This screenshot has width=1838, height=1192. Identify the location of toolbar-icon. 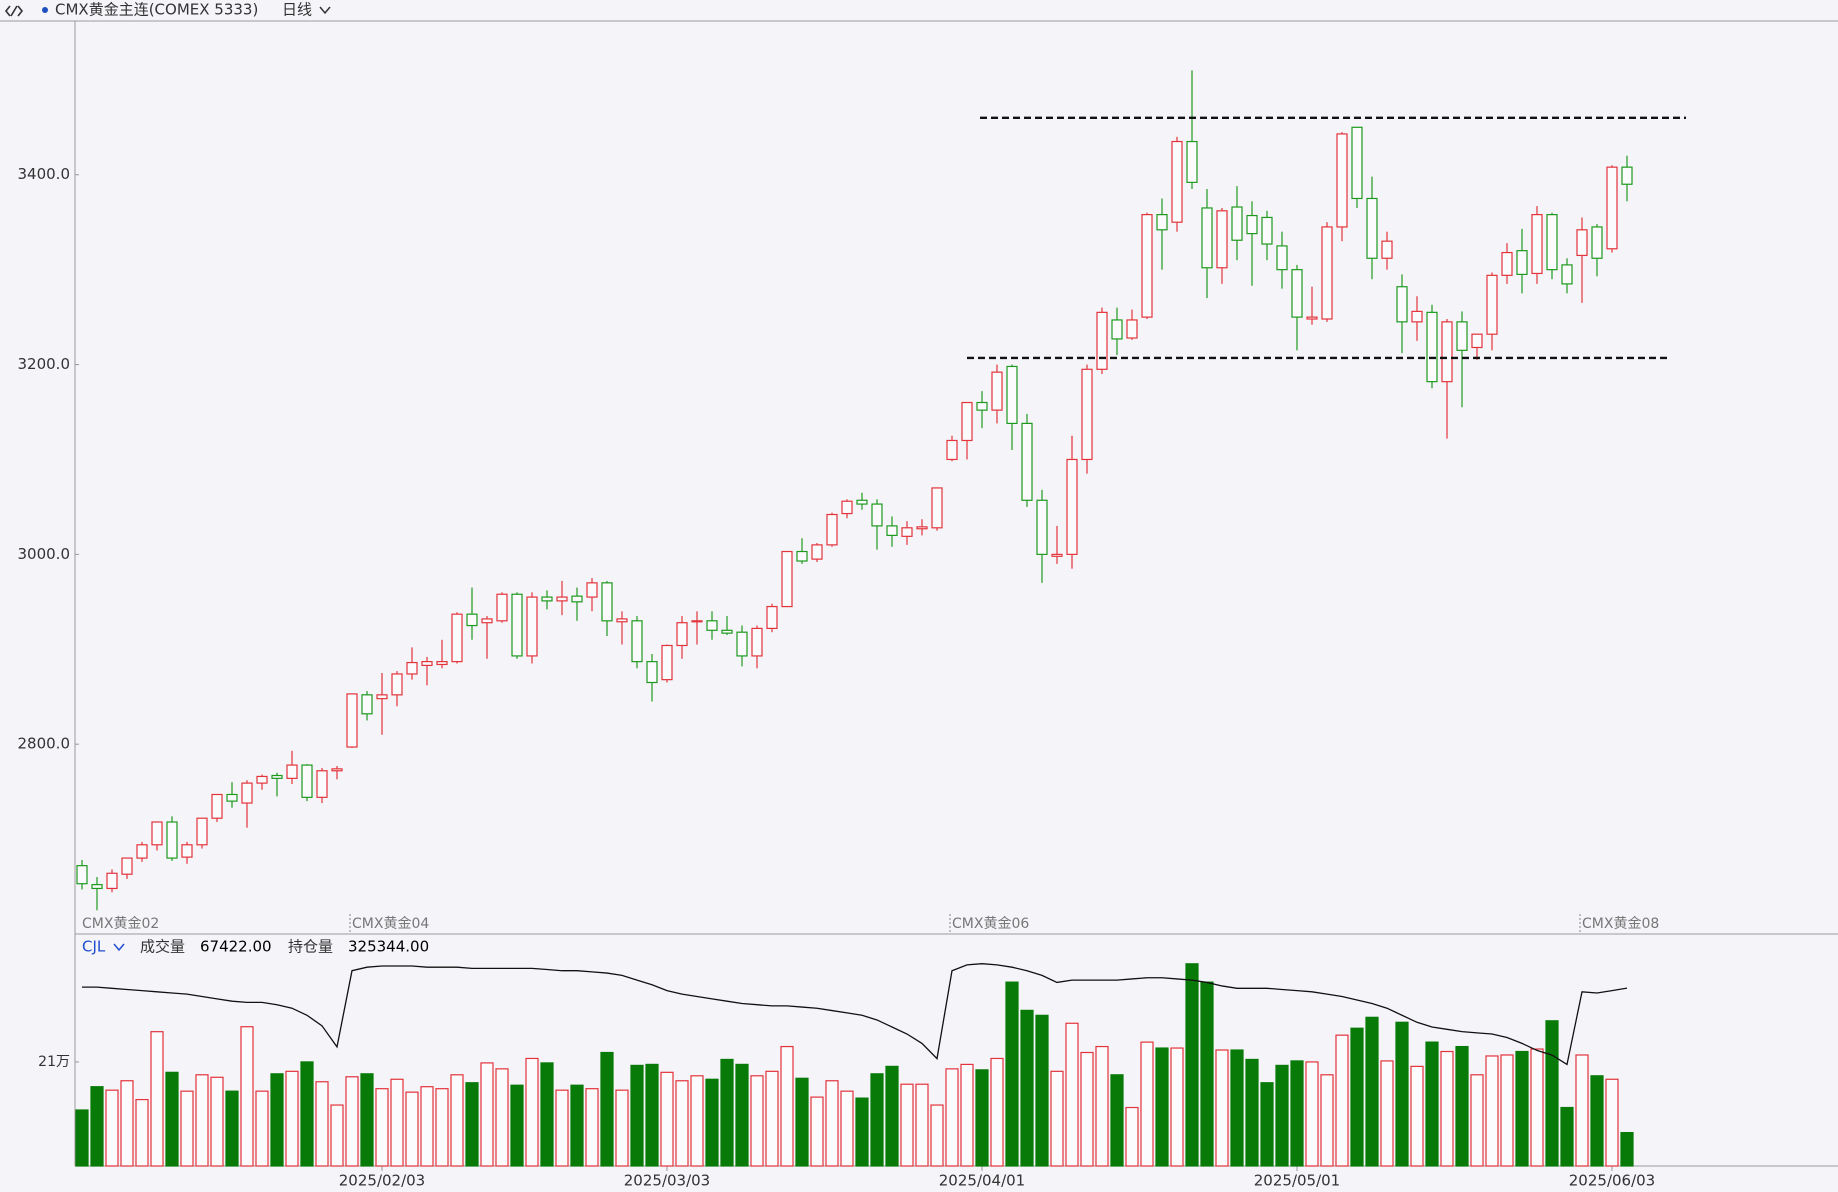
(14, 11).